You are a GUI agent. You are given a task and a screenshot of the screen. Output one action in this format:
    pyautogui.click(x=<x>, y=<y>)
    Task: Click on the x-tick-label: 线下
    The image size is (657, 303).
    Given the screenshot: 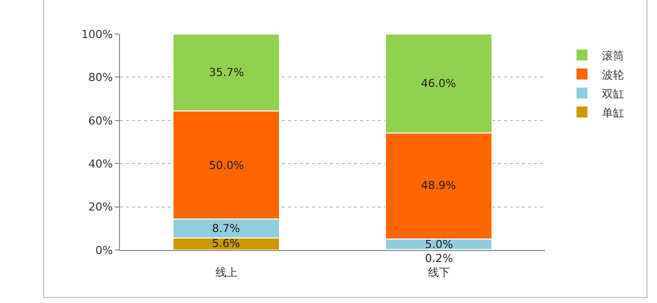 What is the action you would take?
    pyautogui.click(x=439, y=273)
    